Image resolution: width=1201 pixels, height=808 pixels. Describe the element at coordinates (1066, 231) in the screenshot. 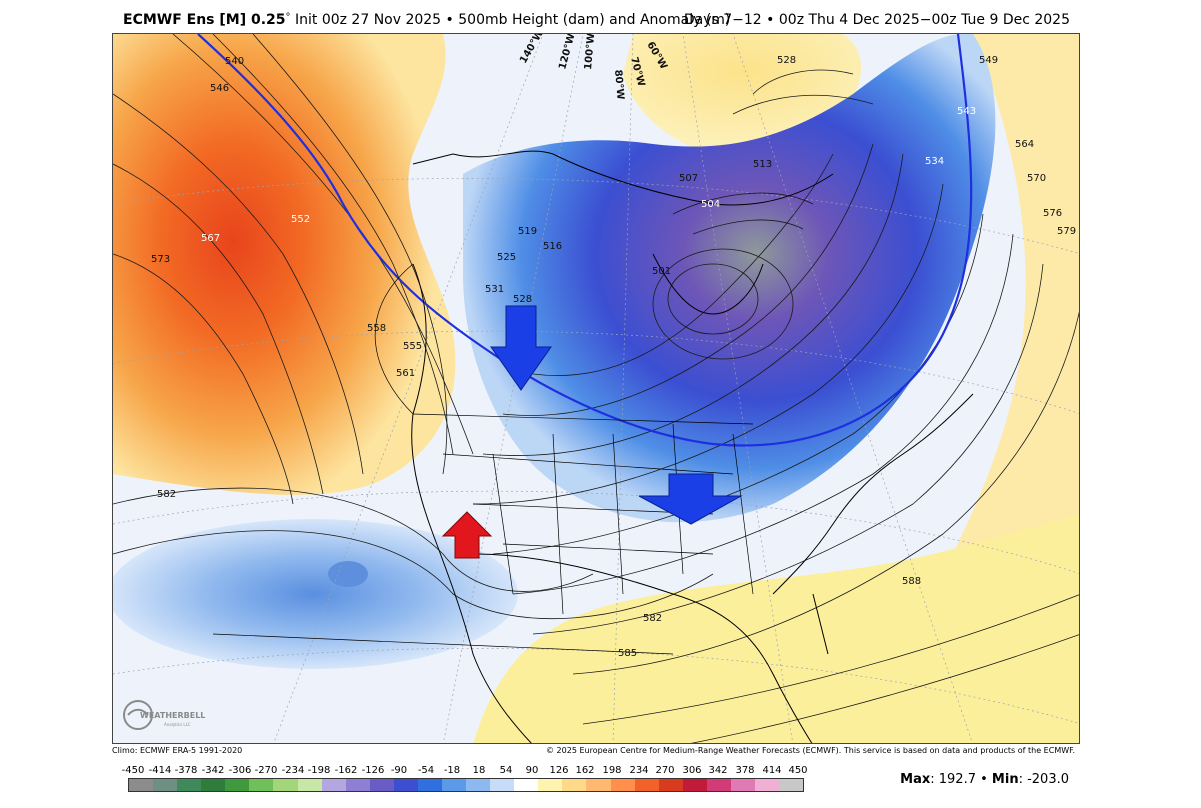

I see `contour-label: 579` at that location.